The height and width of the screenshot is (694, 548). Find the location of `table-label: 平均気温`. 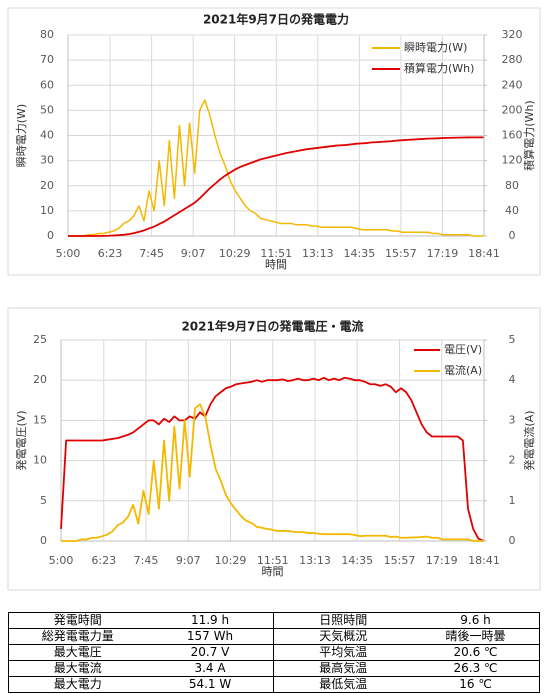

table-label: 平均気温 is located at coordinates (343, 652).